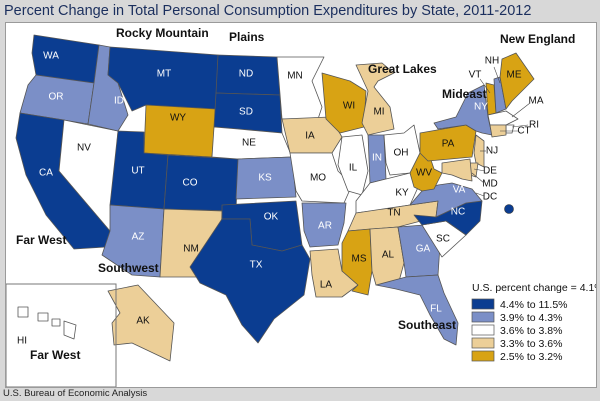  Describe the element at coordinates (22, 341) in the screenshot. I see `state-label-hi: HI` at that location.